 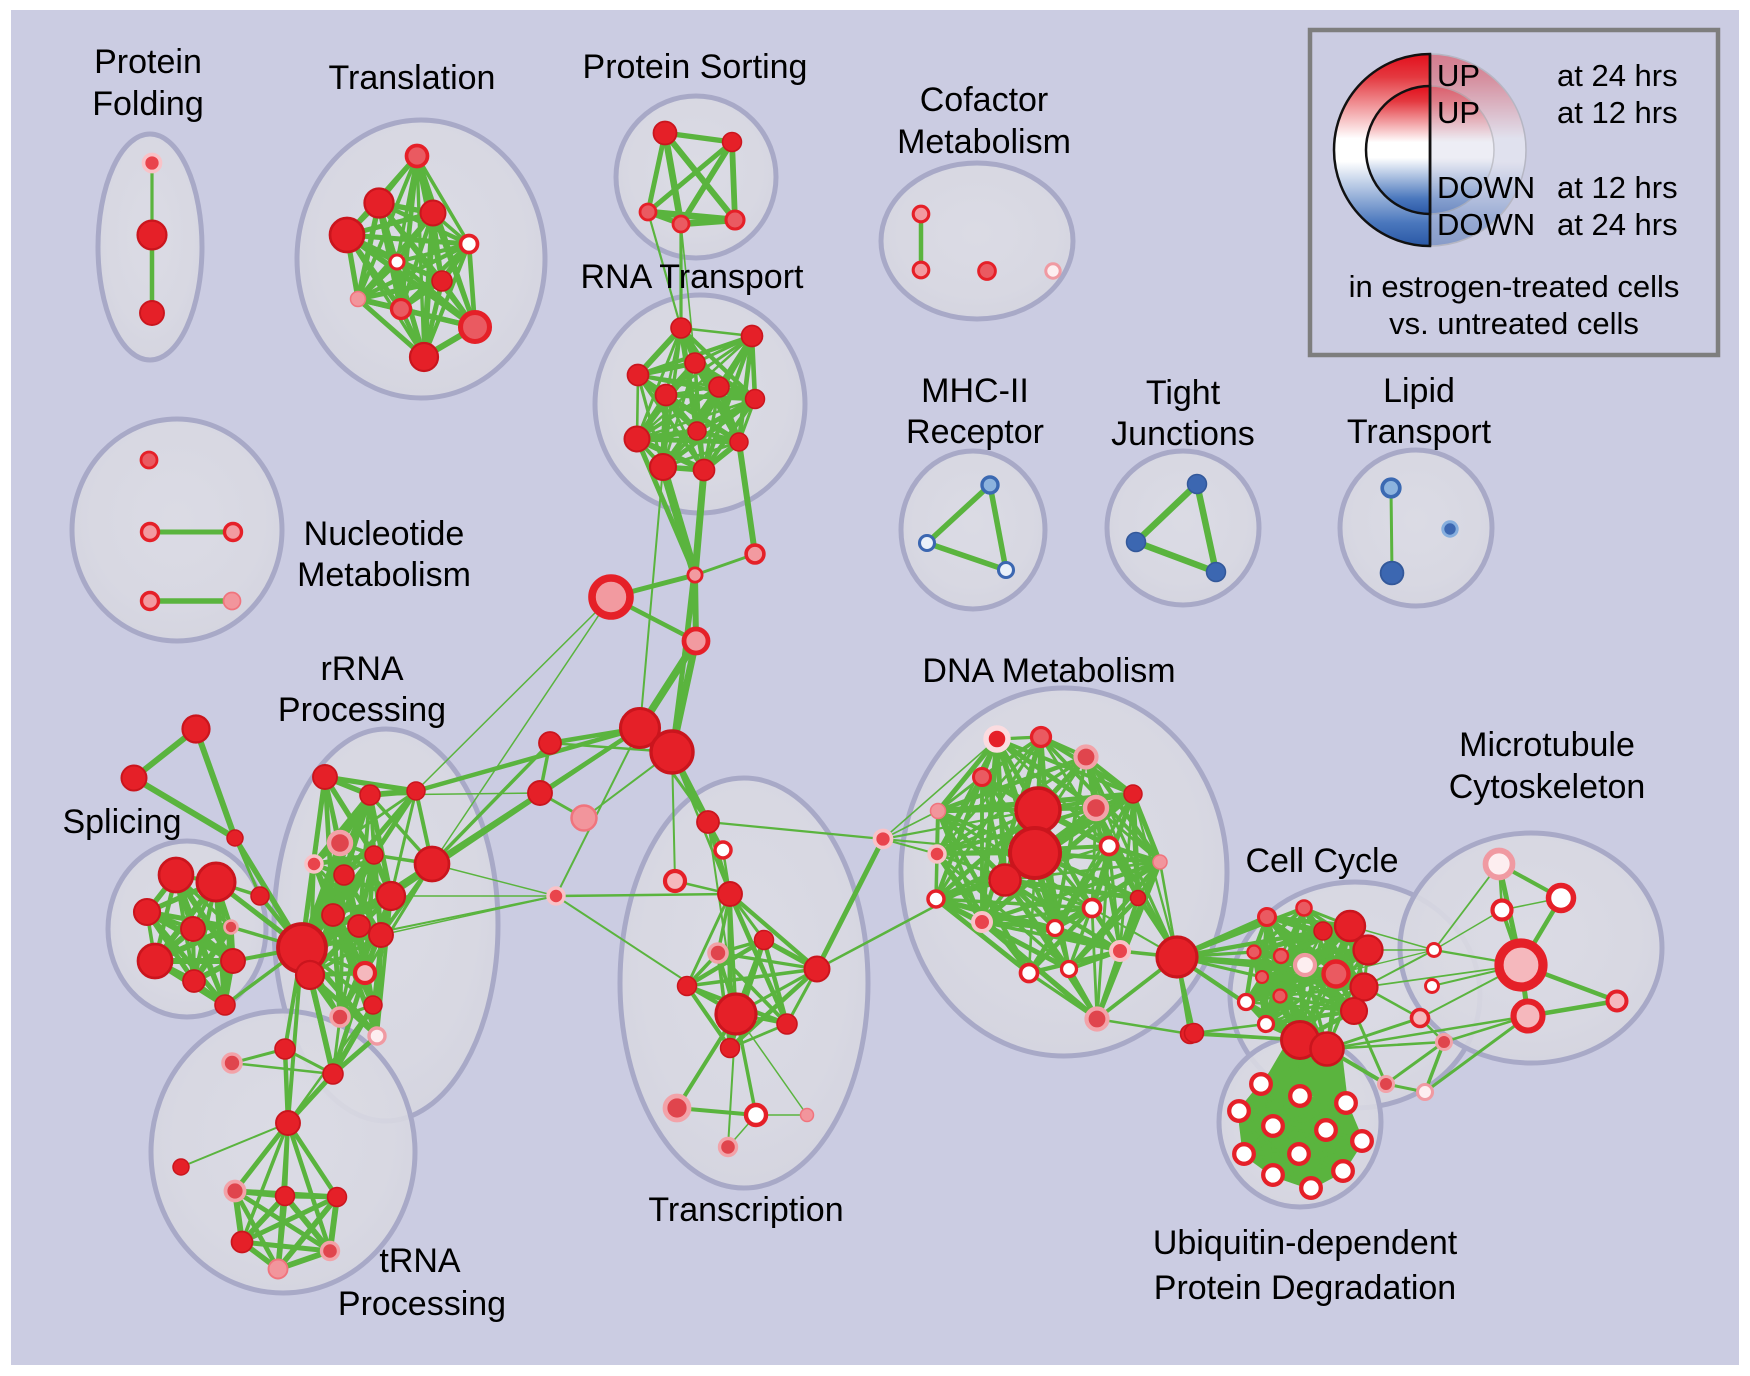 What do you see at coordinates (693, 277) in the screenshot?
I see `svg-text: RNA Transport` at bounding box center [693, 277].